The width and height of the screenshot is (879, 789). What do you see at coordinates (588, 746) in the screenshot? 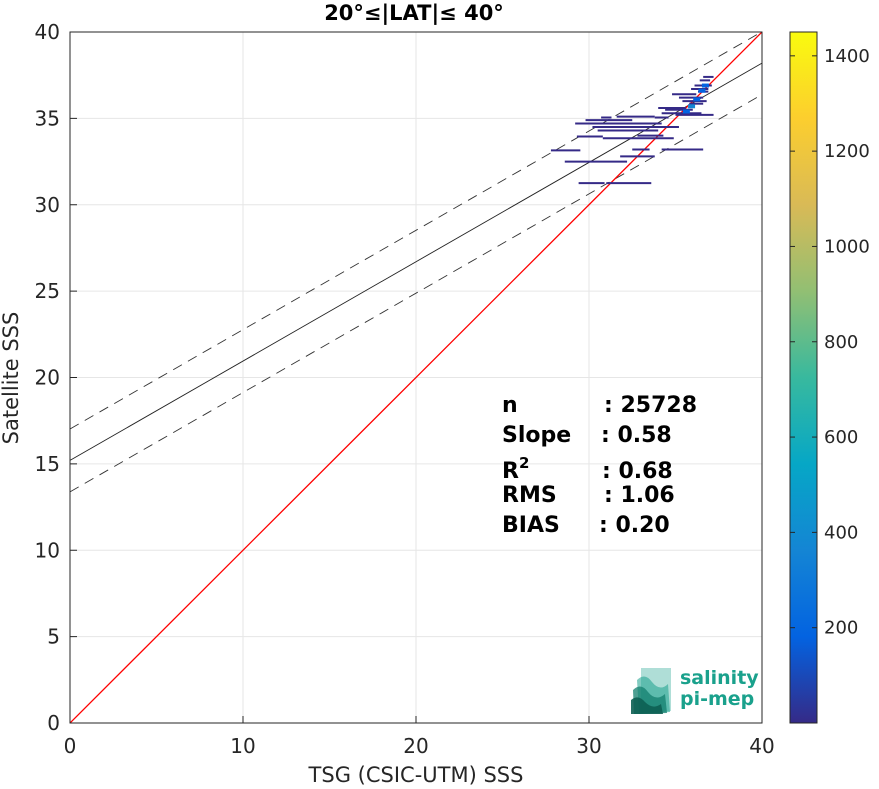
I see `x-tick-label: 30` at bounding box center [588, 746].